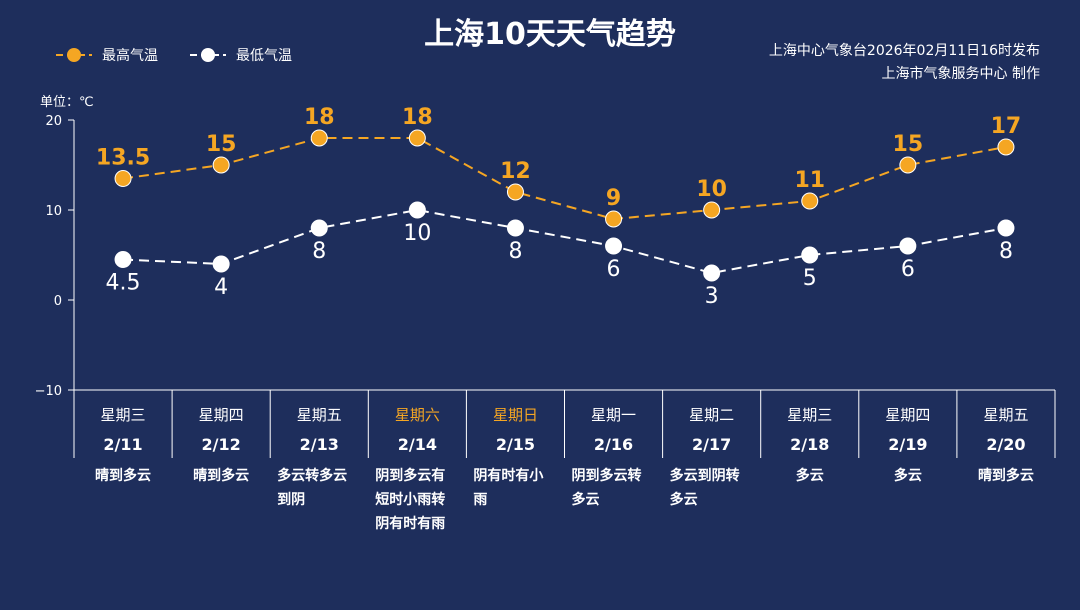 This screenshot has height=610, width=1080. I want to click on high-temp-label: 9, so click(613, 198).